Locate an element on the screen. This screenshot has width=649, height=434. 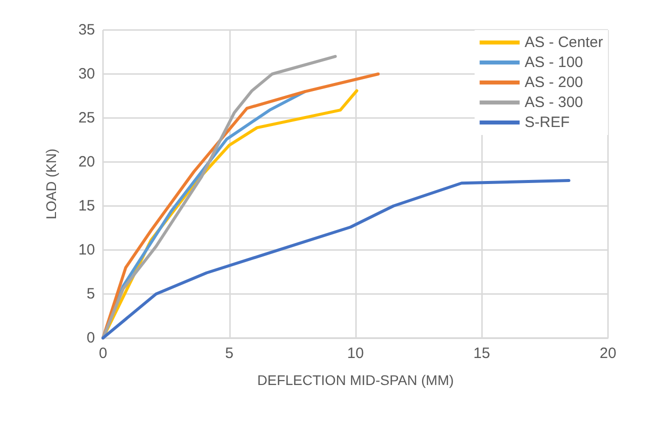
x-tick-label: 0 is located at coordinates (103, 353).